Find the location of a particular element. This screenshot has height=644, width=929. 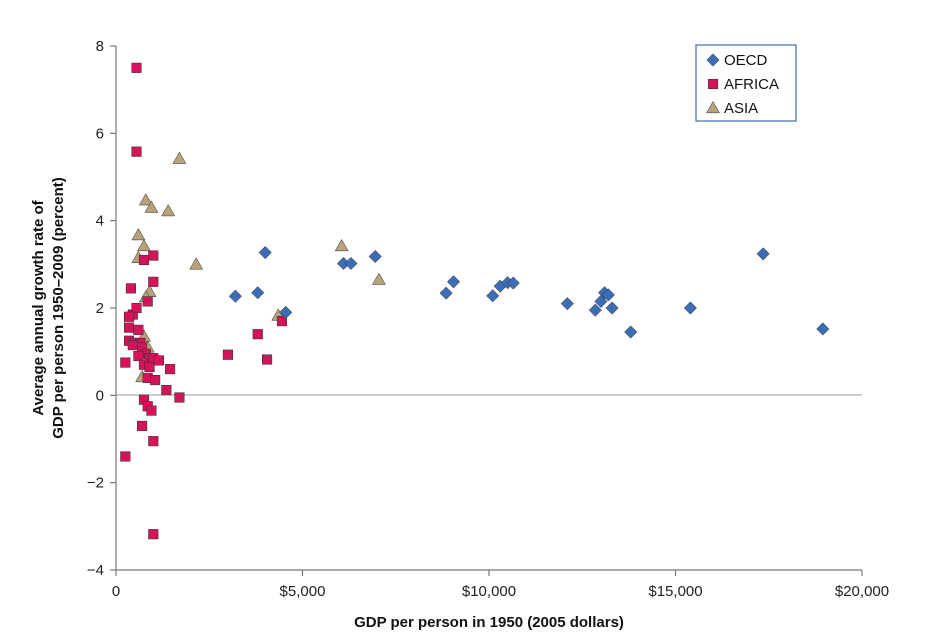

x-tick-label: $5,000 is located at coordinates (303, 591).